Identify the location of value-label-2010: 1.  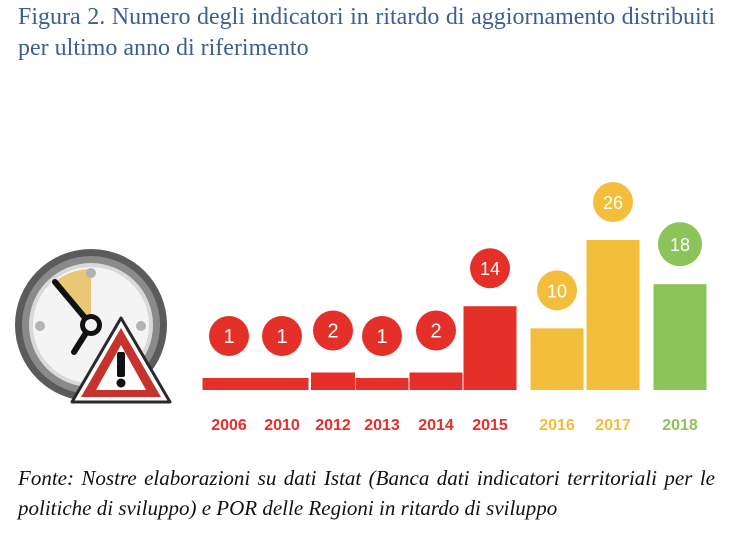
(281, 337).